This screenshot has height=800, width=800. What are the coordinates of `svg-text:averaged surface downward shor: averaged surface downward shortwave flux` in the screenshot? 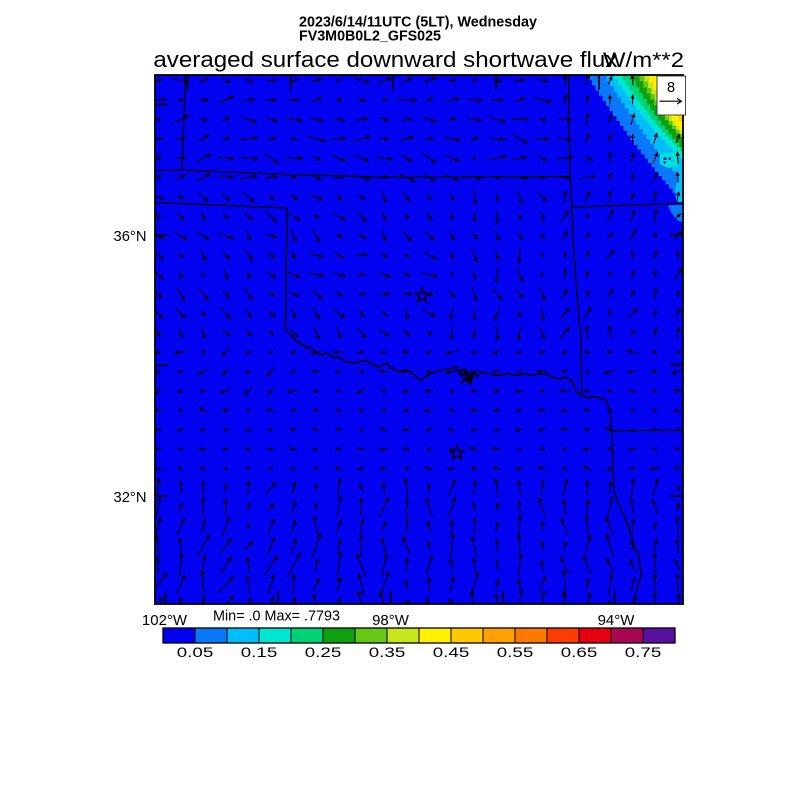 It's located at (385, 59).